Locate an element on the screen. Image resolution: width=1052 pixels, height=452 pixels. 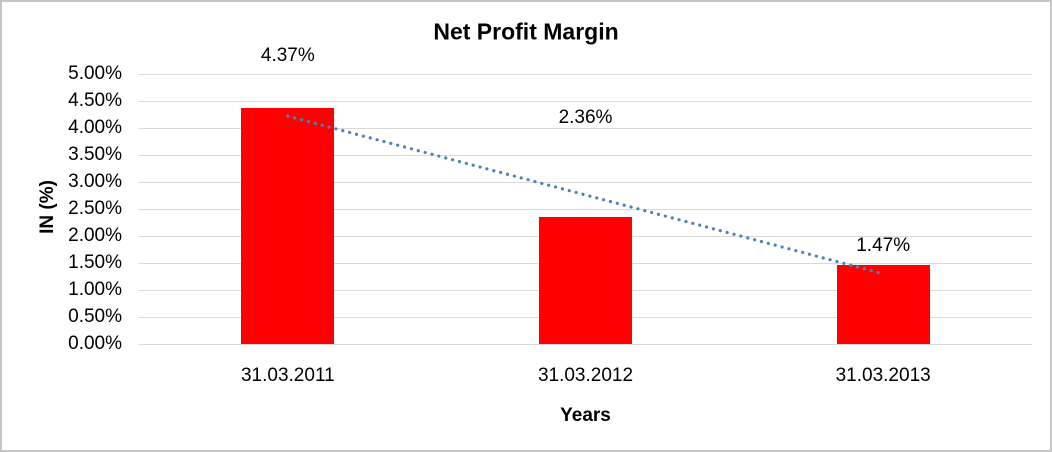
y-tick-label: 2.00% is located at coordinates (95, 235).